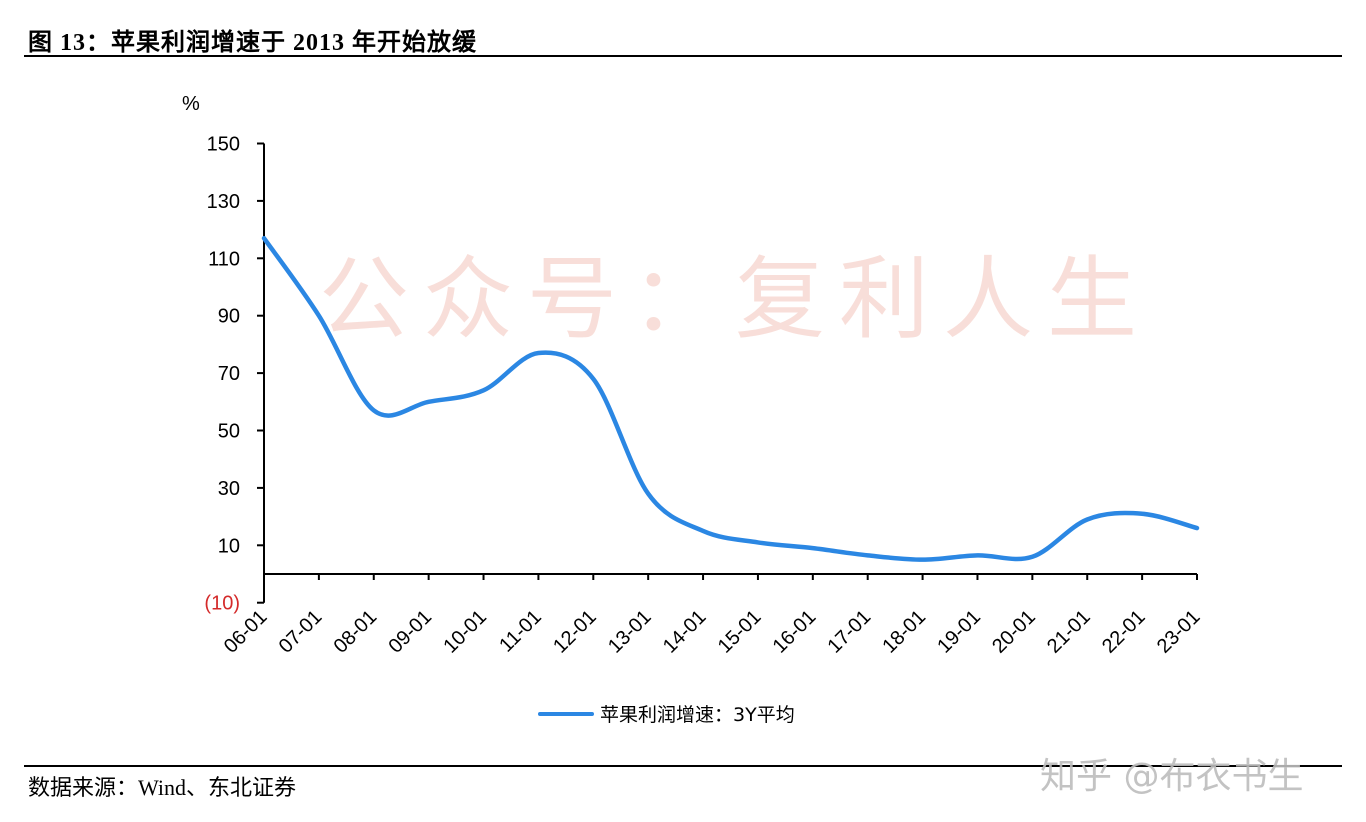 The image size is (1366, 822). What do you see at coordinates (1179, 632) in the screenshot?
I see `x-tick-label: 23-01` at bounding box center [1179, 632].